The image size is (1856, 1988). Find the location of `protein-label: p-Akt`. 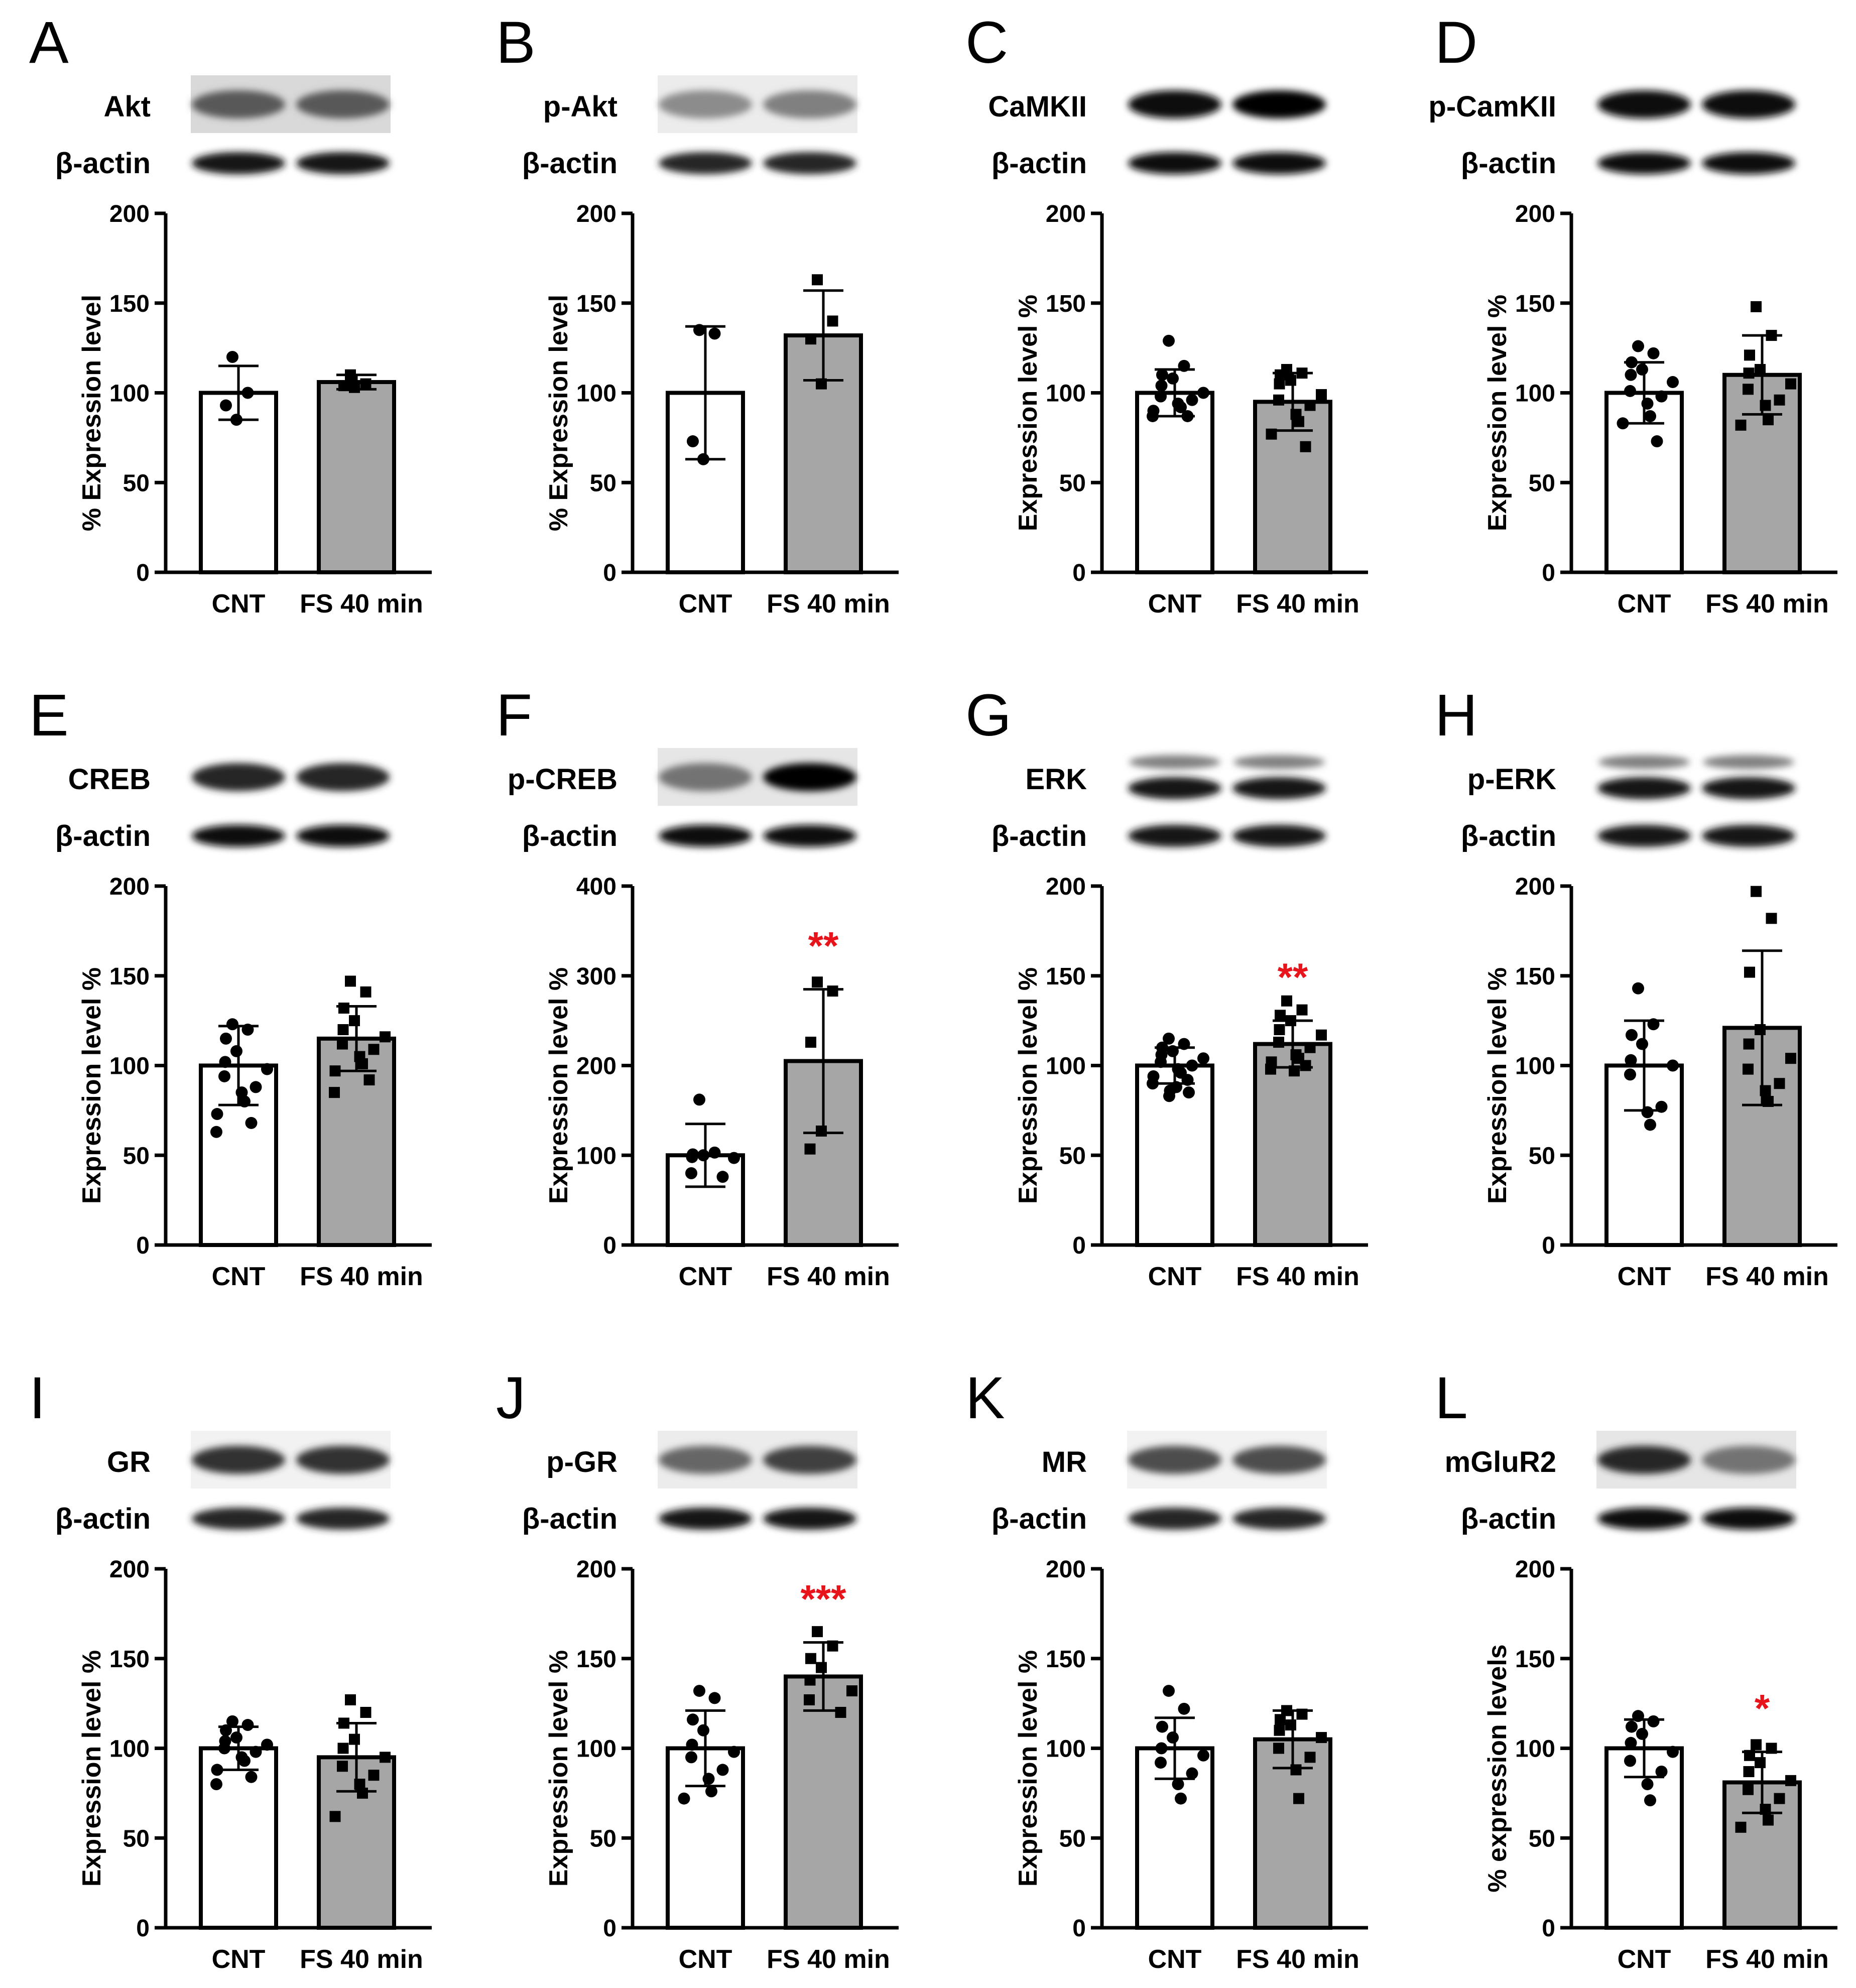

protein-label: p-Akt is located at coordinates (580, 106).